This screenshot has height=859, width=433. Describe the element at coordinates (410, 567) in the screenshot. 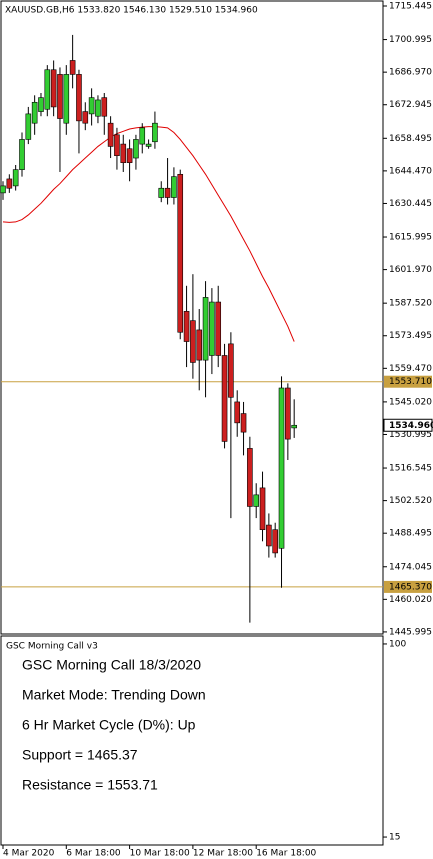

I see `y-tick-label: 1474.045` at that location.